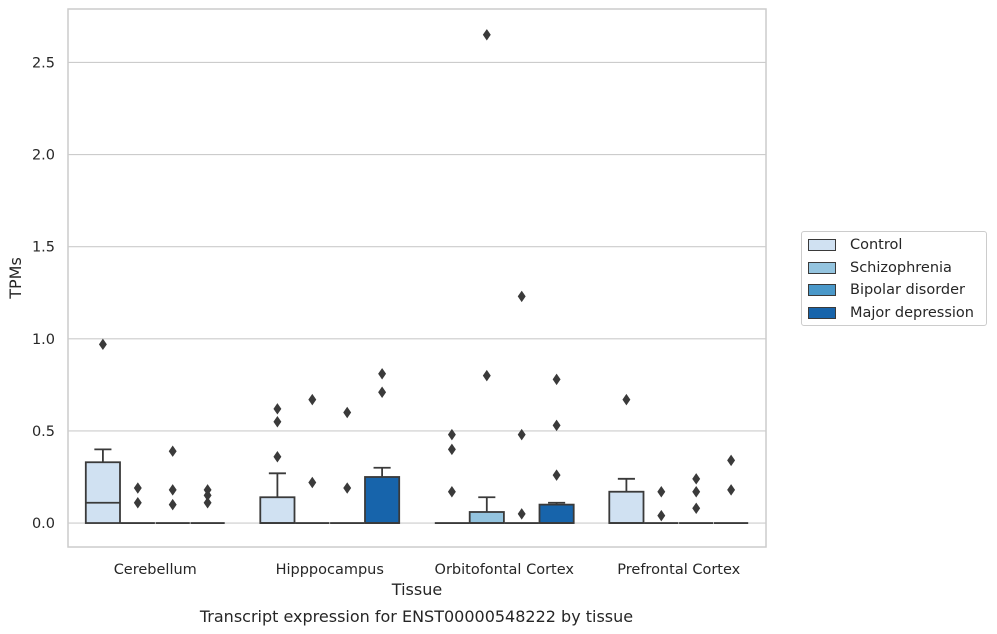  What do you see at coordinates (43, 63) in the screenshot?
I see `y-tick-label: 2.5` at bounding box center [43, 63].